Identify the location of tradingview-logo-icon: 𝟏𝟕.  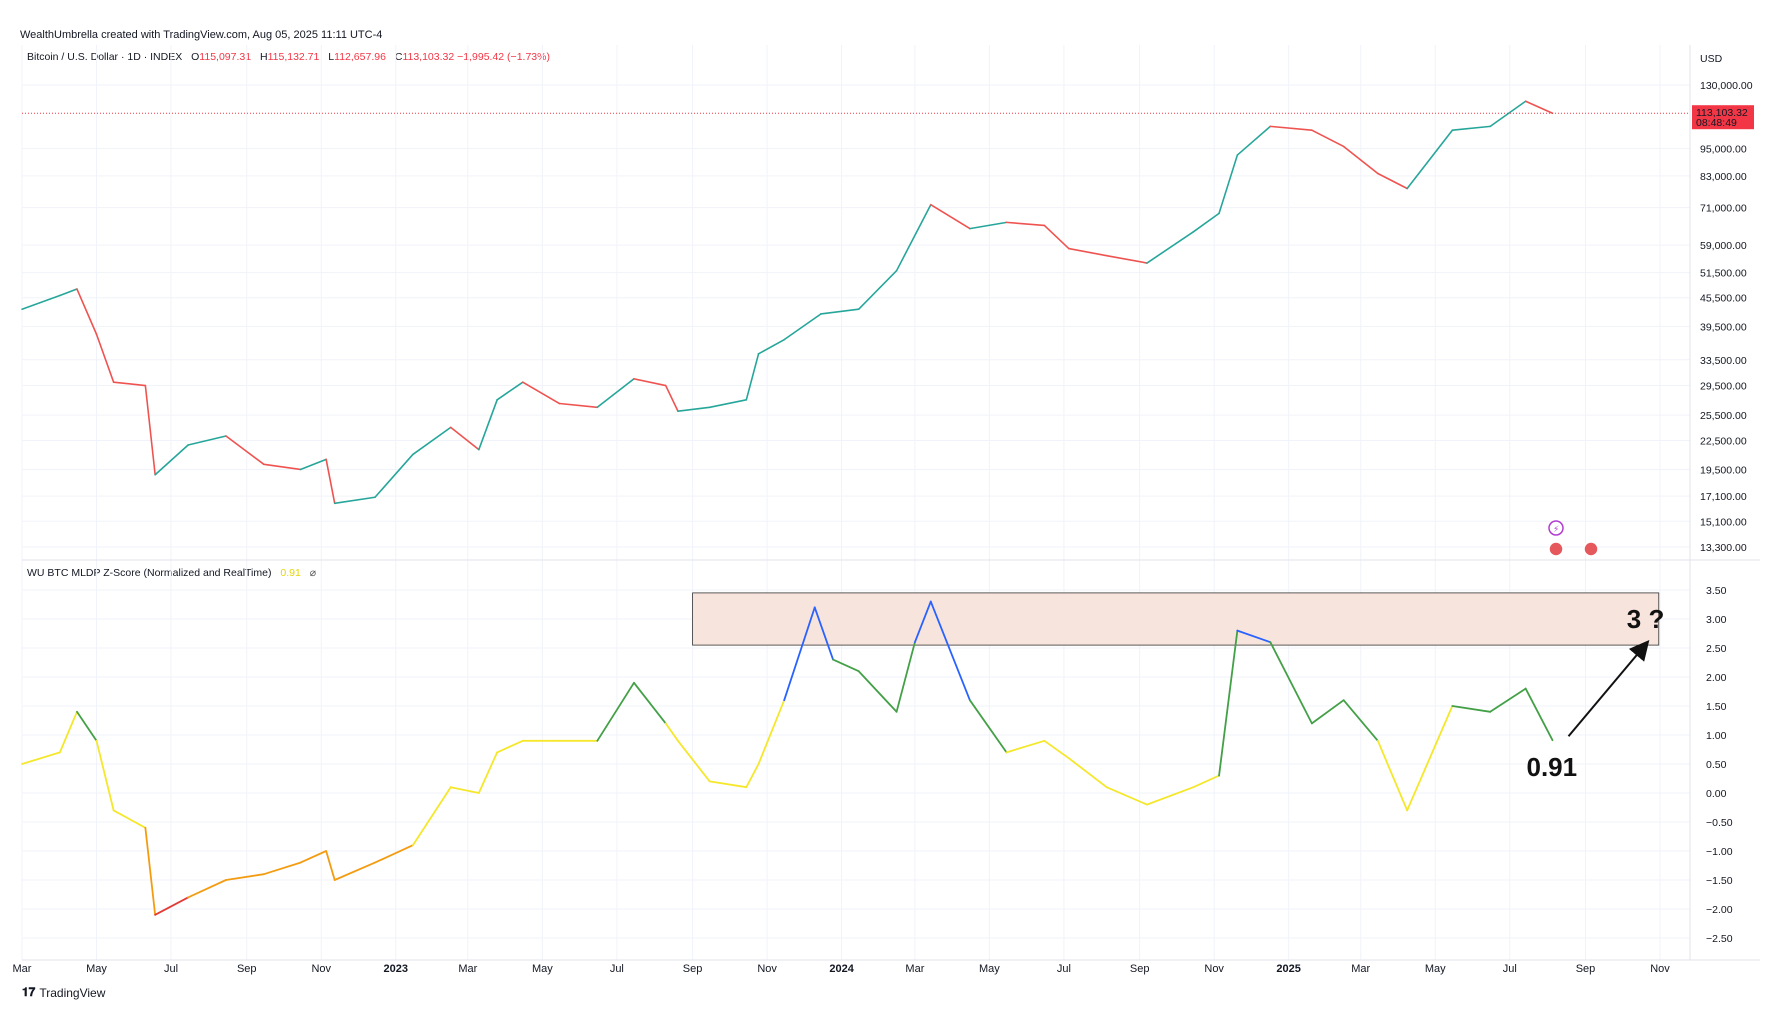
(29, 992).